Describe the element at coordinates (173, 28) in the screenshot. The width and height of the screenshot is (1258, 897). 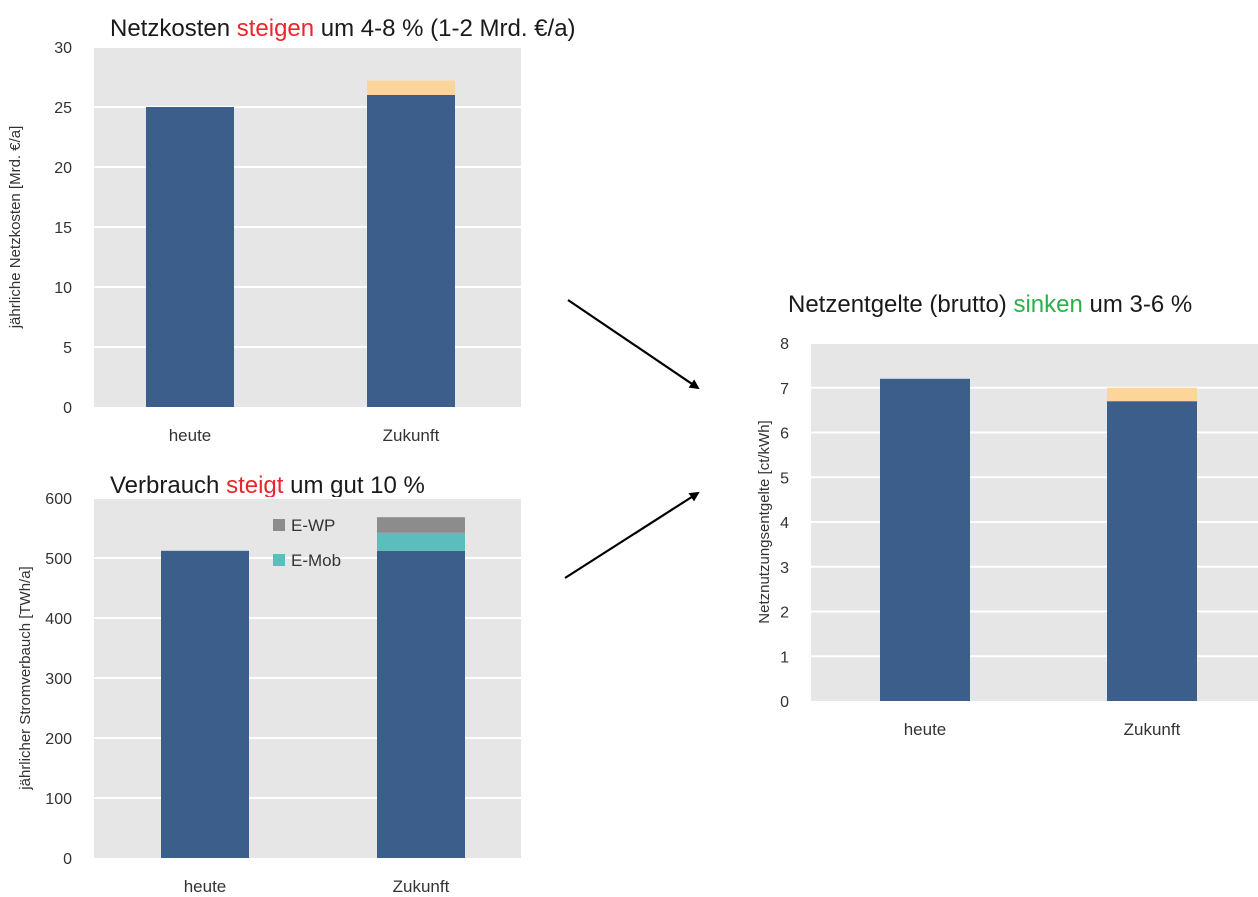
I see `netzkosten-title-part-0: Netzkosten` at that location.